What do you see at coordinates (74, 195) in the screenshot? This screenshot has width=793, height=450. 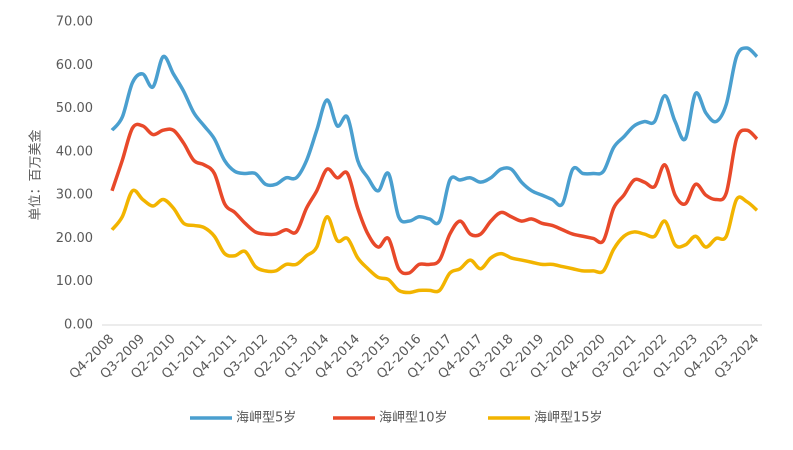 I see `y-tick-label: 30.00` at bounding box center [74, 195].